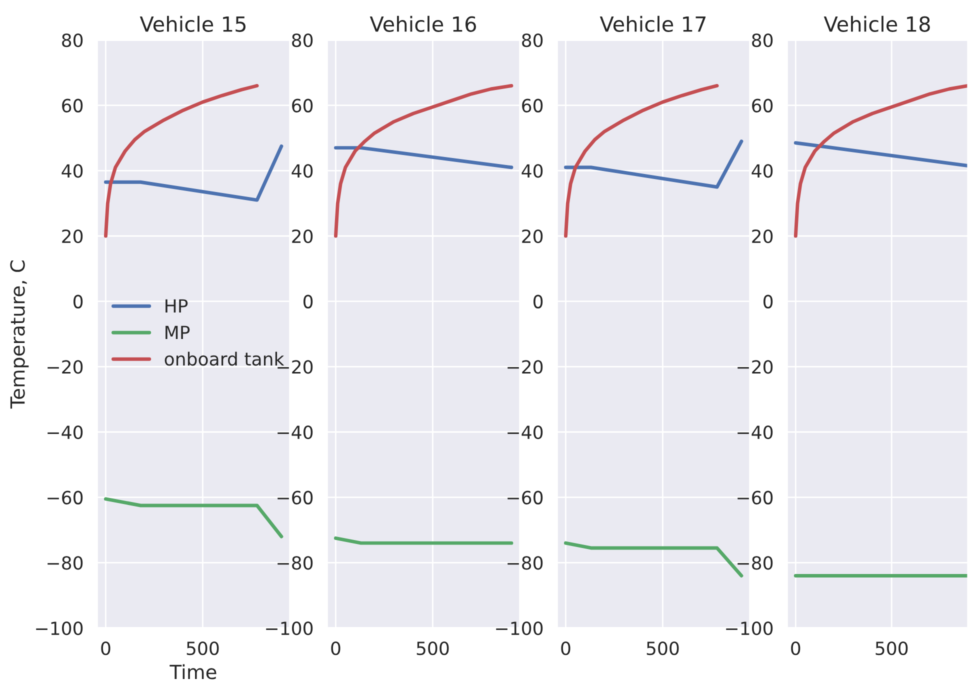  Describe the element at coordinates (177, 305) in the screenshot. I see `legend-label: HP` at that location.